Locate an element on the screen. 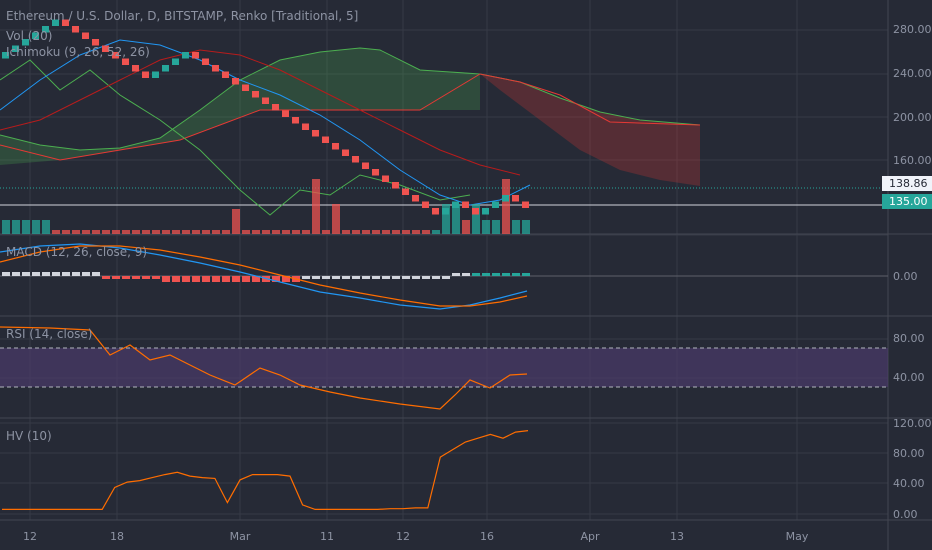 This screenshot has height=550, width=932. ichimoku-label: Ichimoku (9, 26, 52, 26) is located at coordinates (78, 52).